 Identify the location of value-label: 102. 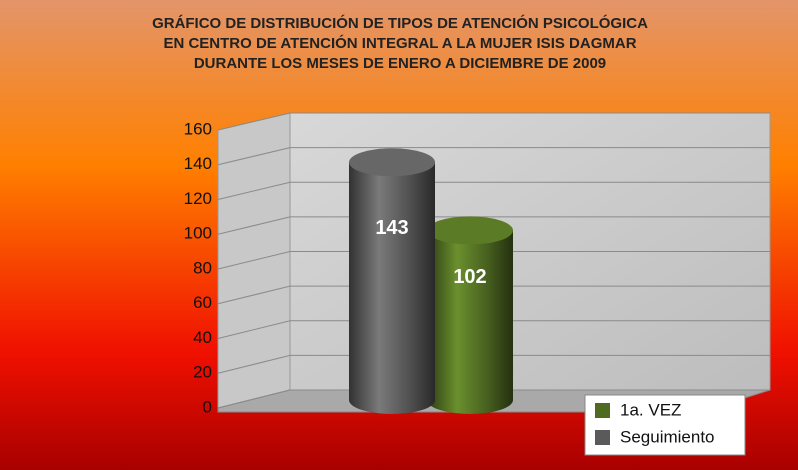
(469, 277).